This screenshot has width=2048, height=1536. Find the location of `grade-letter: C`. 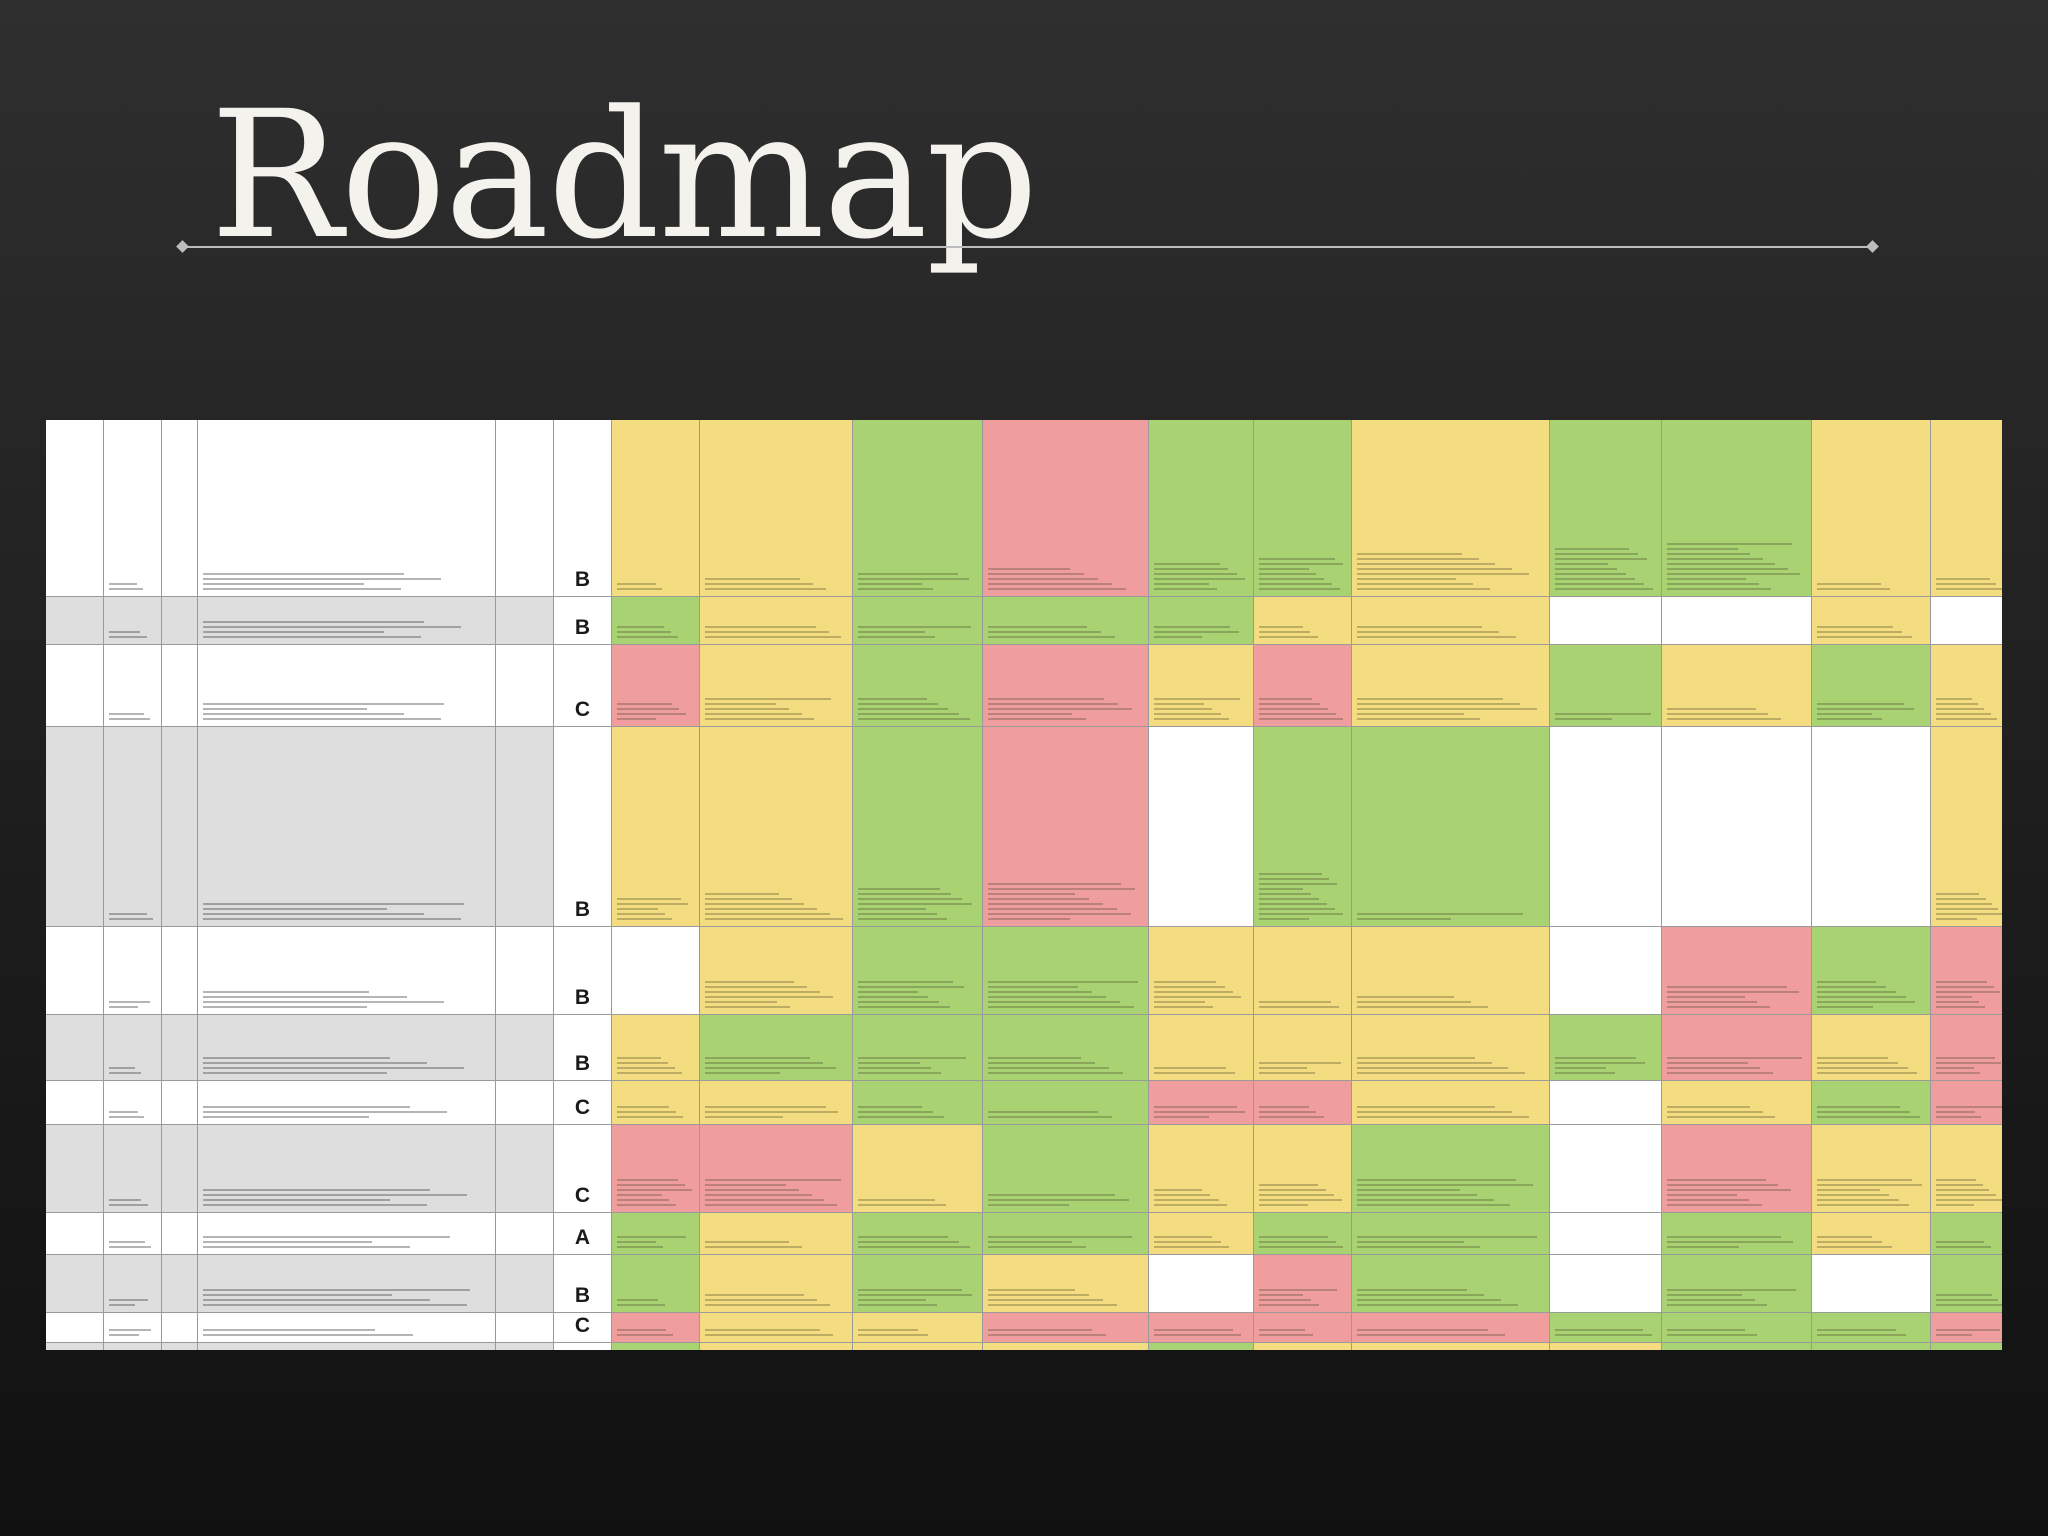

grade-letter: C is located at coordinates (582, 1325).